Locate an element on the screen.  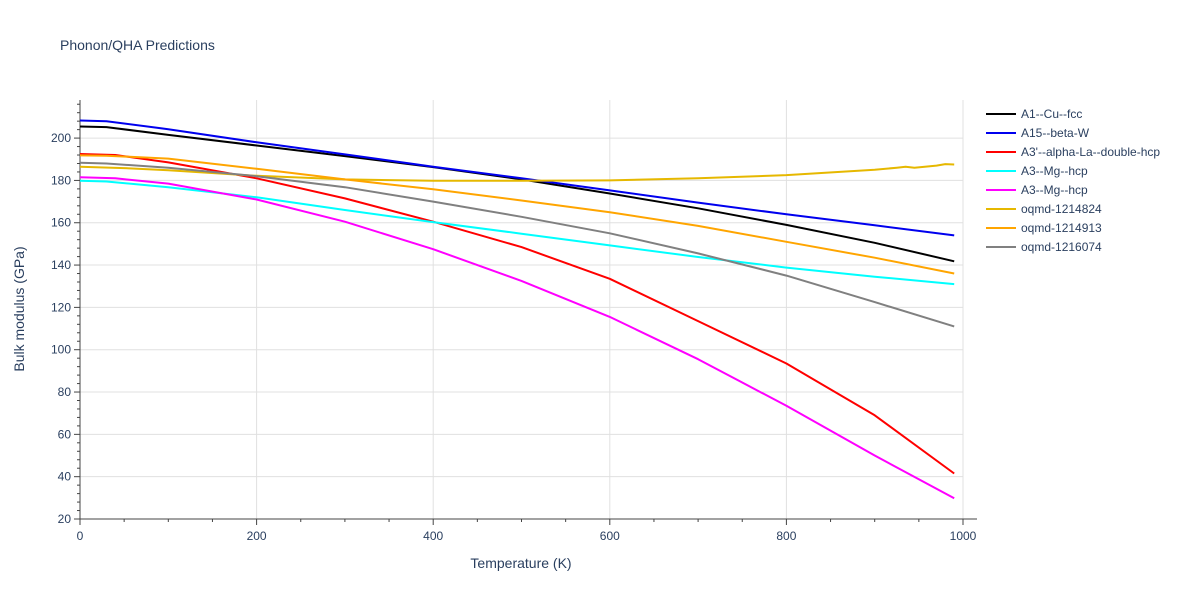
legend-label: A1--Cu--fcc is located at coordinates (1051, 114).